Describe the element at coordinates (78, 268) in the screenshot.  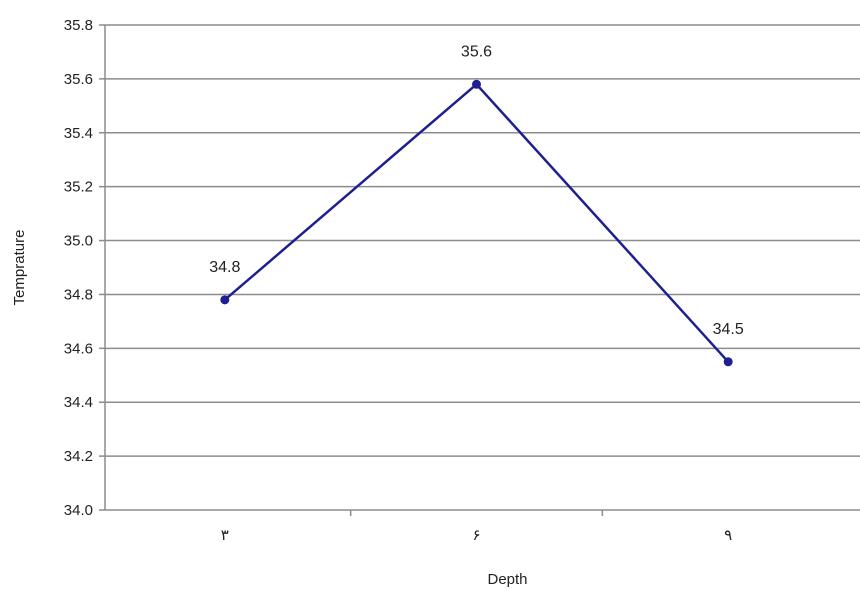
I see `y-tick-labels: 34.0 34.2 34.4 34.6 34.8 35.0 35.2 35.4 35.6 35.8` at that location.